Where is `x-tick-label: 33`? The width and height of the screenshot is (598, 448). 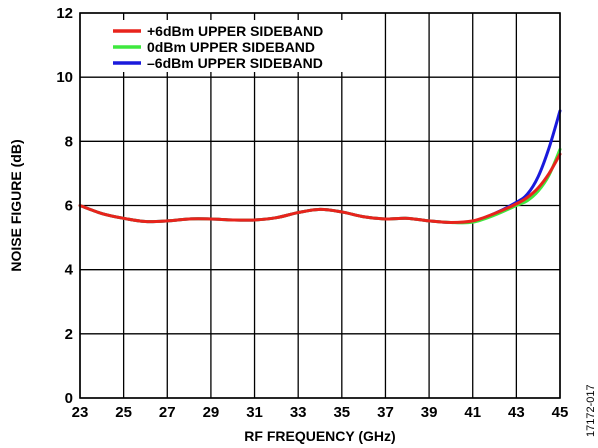 x-tick-label: 33 is located at coordinates (298, 412).